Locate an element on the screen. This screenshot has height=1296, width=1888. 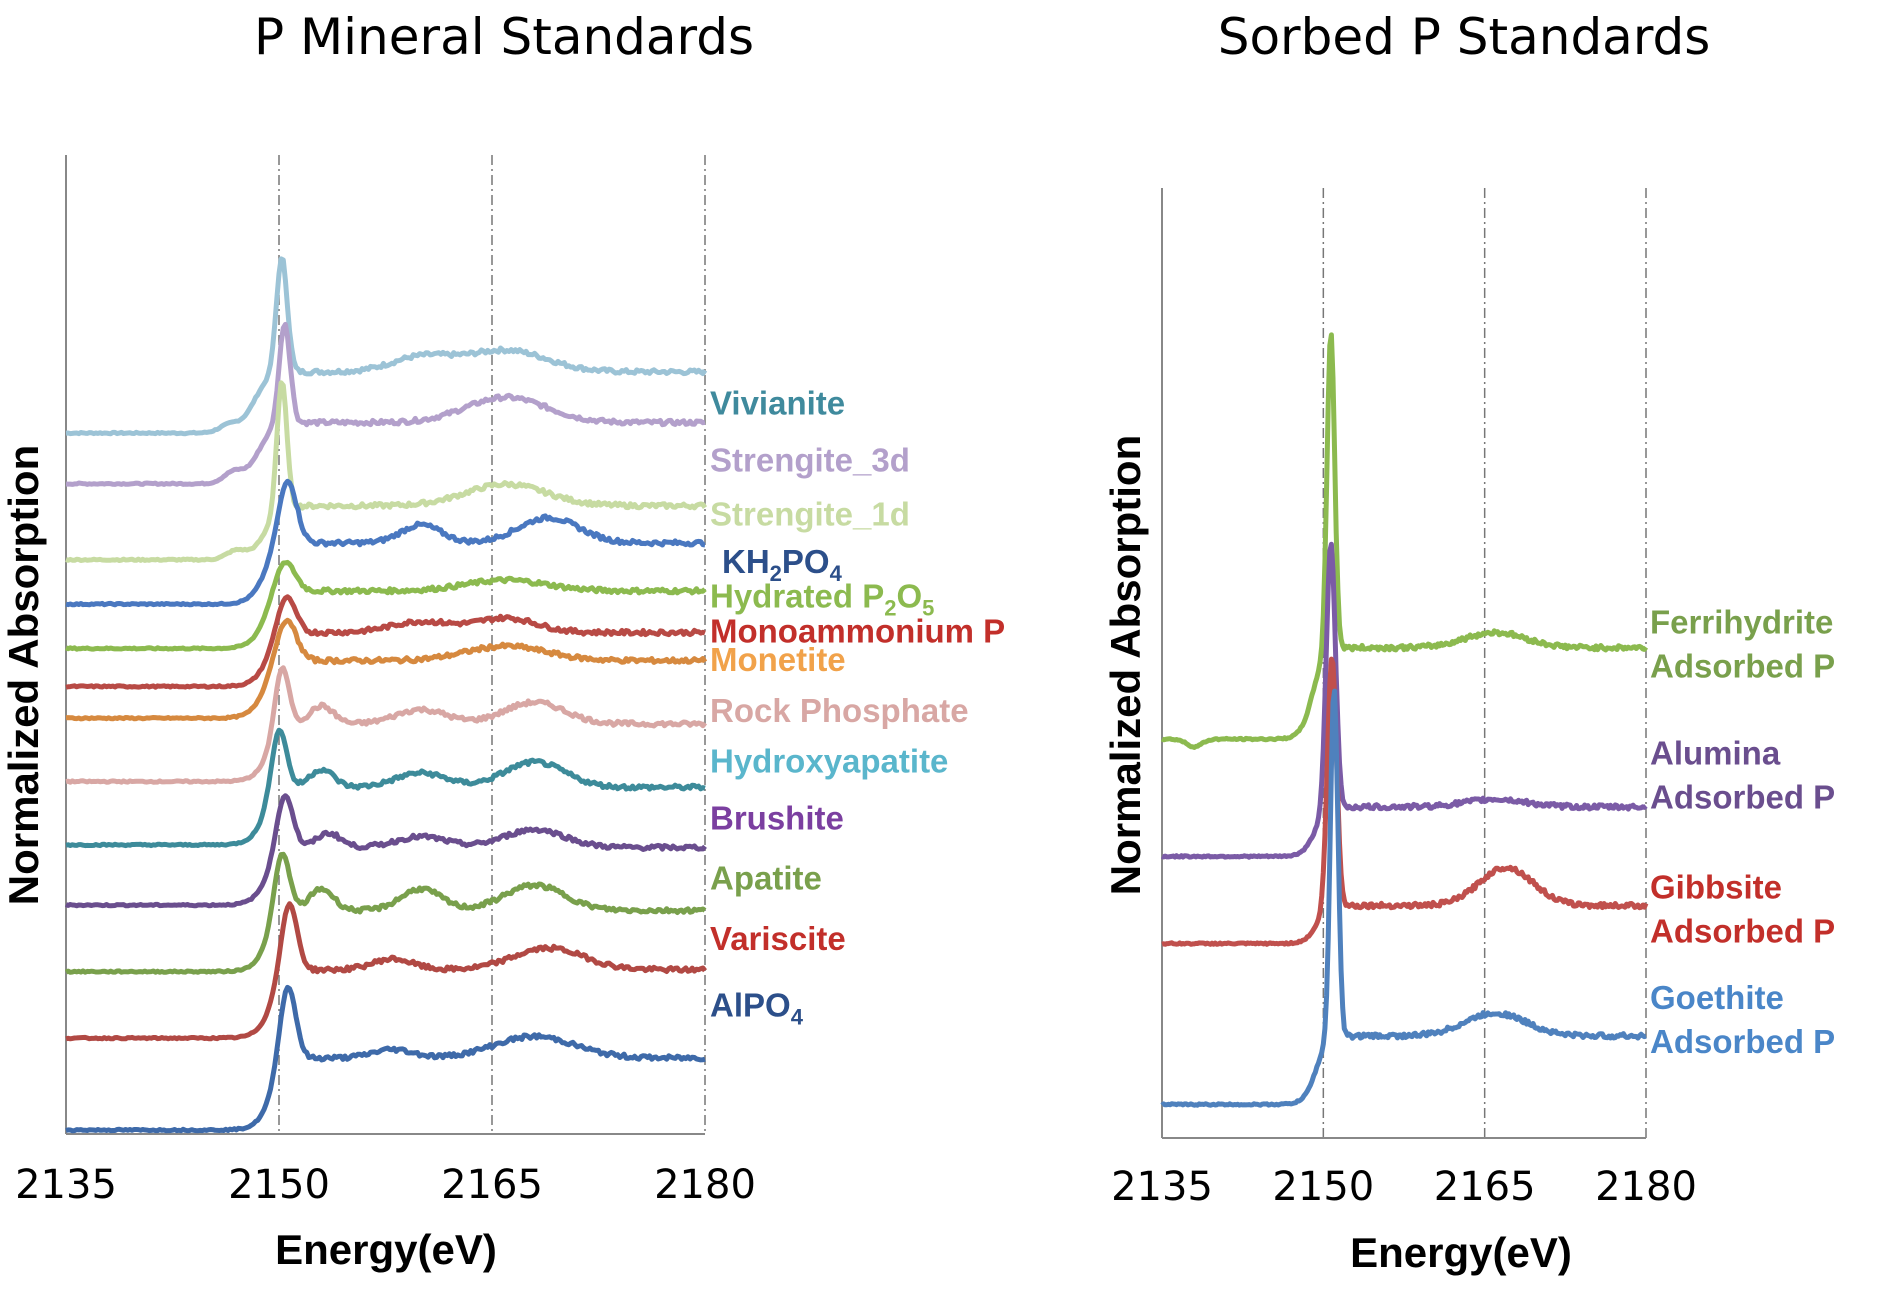
series-label: Vivianite is located at coordinates (777, 402).